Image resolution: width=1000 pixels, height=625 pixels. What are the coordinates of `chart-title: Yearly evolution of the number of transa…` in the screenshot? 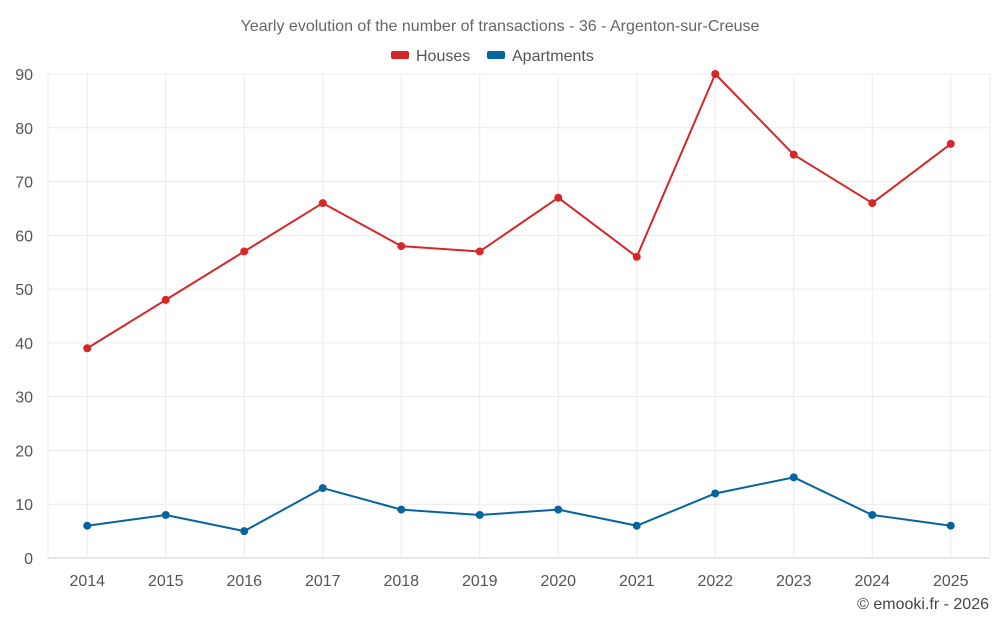 It's located at (500, 26).